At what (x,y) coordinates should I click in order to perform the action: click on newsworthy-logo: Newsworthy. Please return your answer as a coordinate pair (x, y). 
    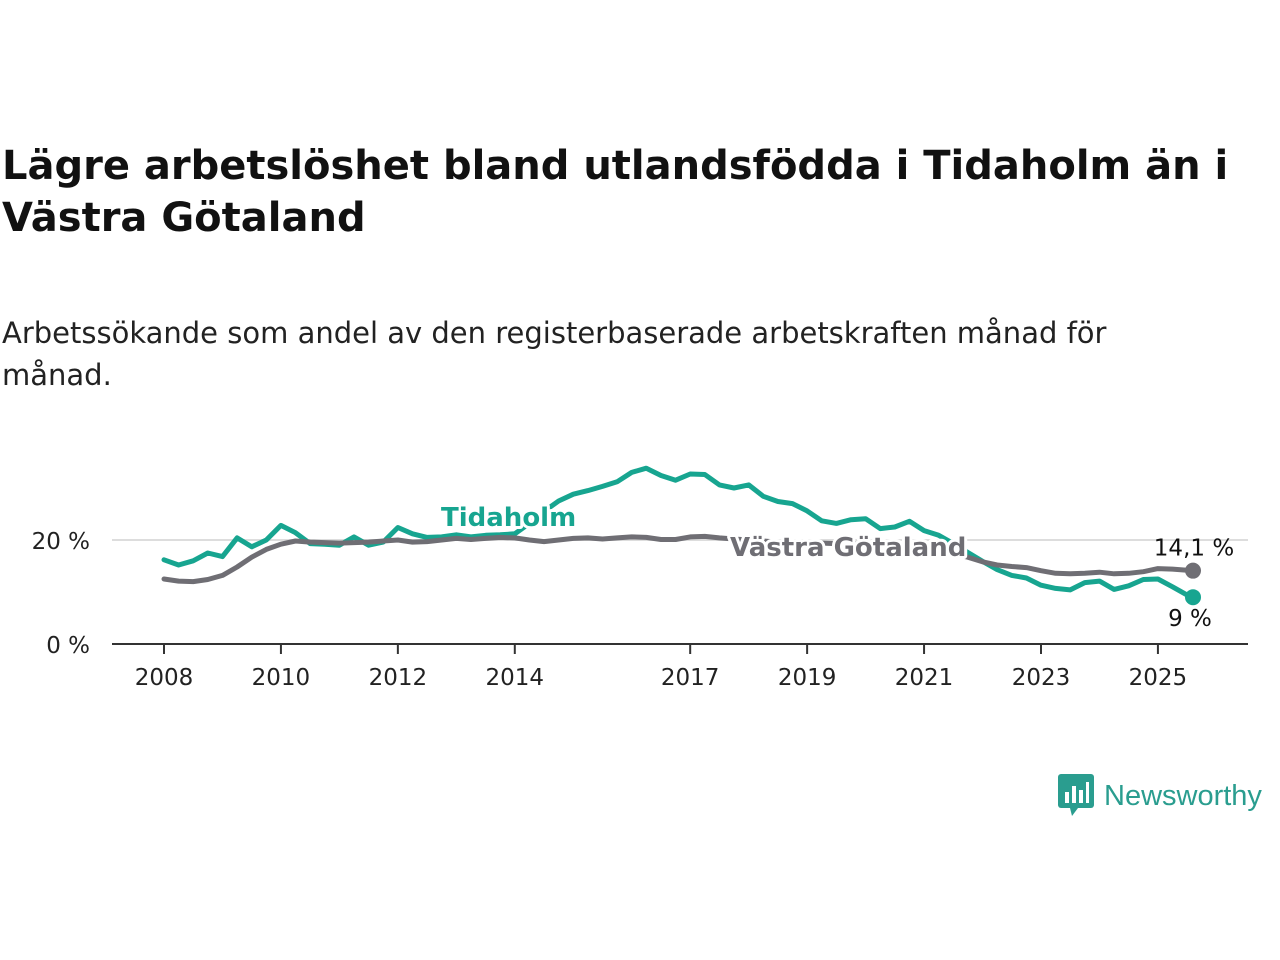
    Looking at the image, I should click on (1160, 796).